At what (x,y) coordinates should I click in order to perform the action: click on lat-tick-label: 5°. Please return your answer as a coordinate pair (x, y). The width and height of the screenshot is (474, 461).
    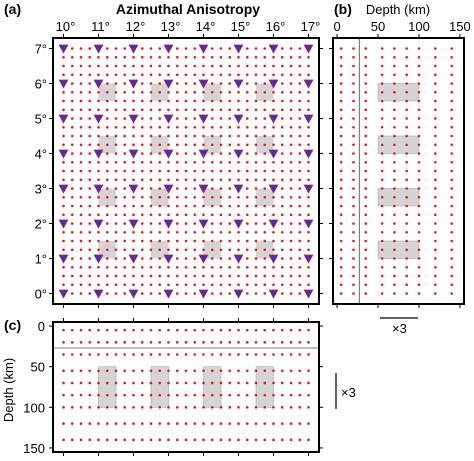
    Looking at the image, I should click on (41, 119).